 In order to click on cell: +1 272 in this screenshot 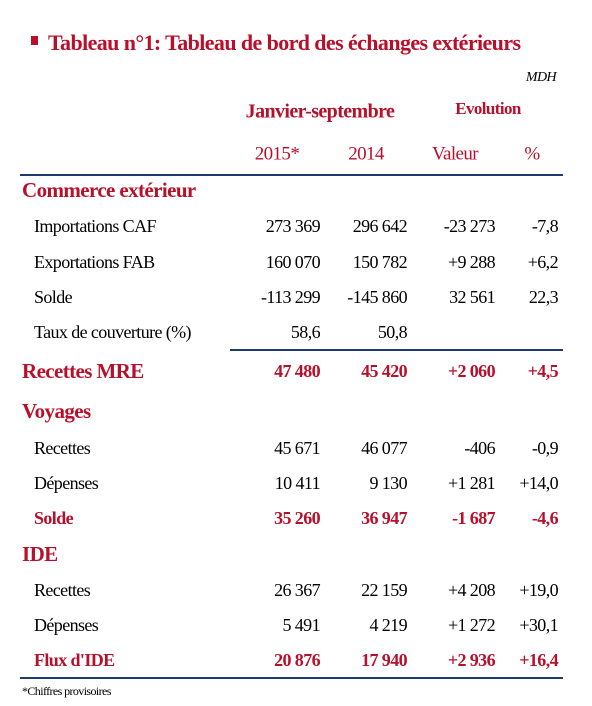, I will do `click(471, 625)`.